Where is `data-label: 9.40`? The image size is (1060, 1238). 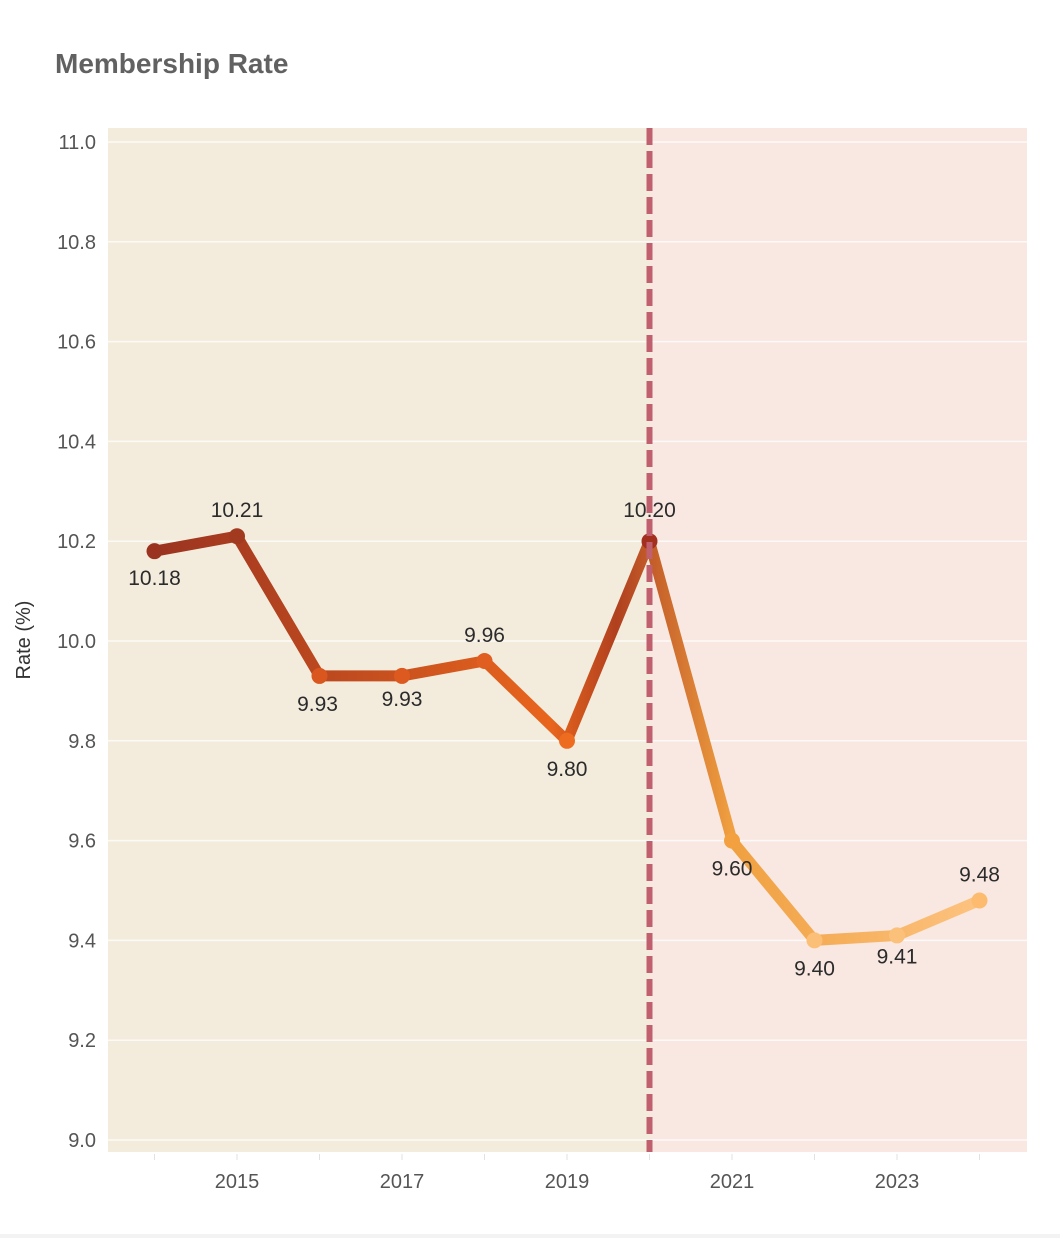
data-label: 9.40 is located at coordinates (814, 968).